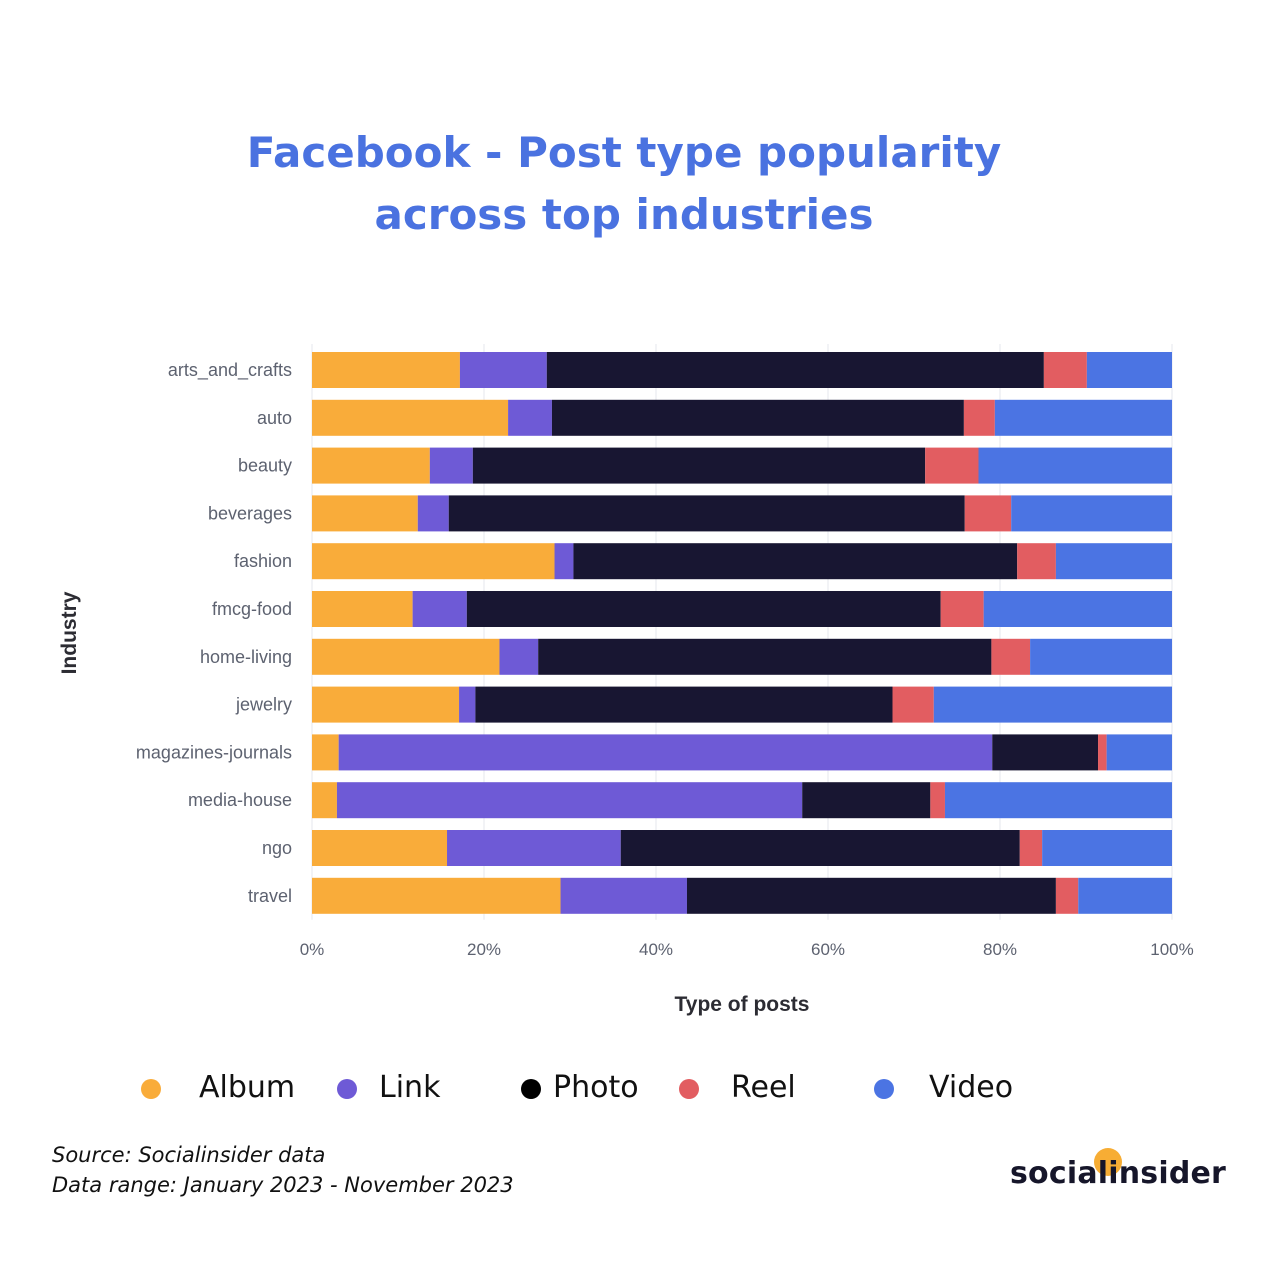 This screenshot has width=1270, height=1270. I want to click on y-category-label: home-living, so click(246, 657).